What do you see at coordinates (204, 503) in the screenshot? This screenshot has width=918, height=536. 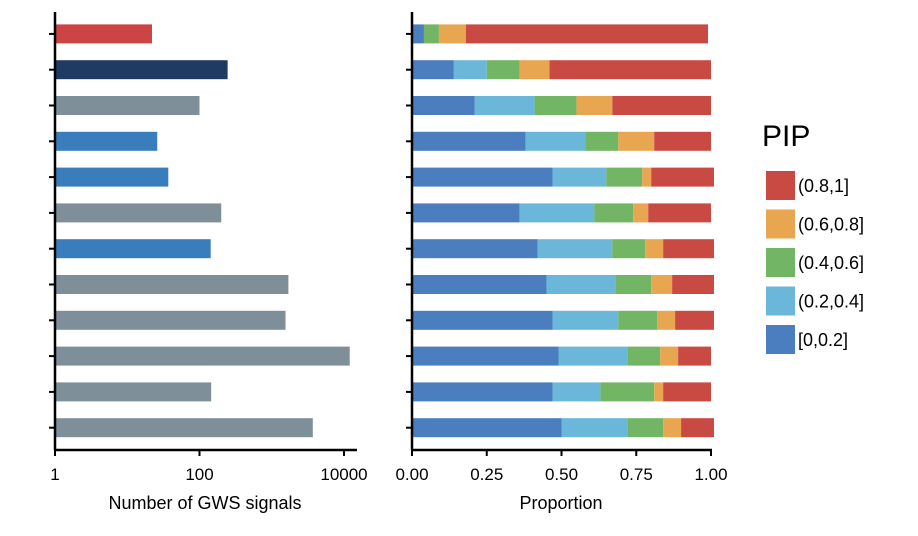 I see `left-x-axis-title: Number of GWS signals` at bounding box center [204, 503].